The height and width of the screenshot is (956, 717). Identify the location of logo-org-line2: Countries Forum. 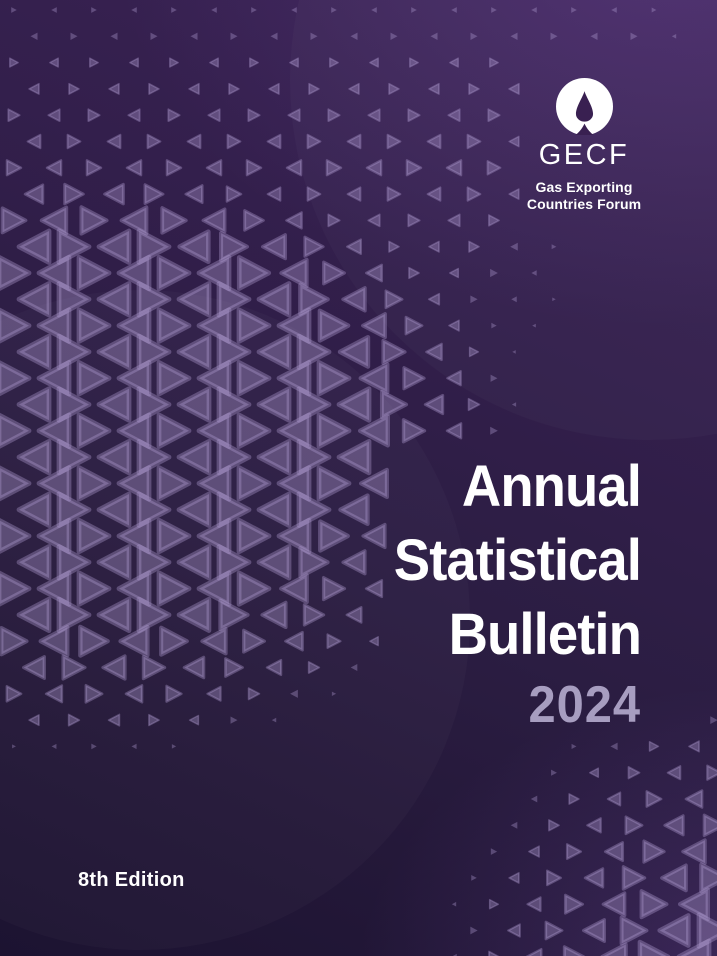
(584, 203).